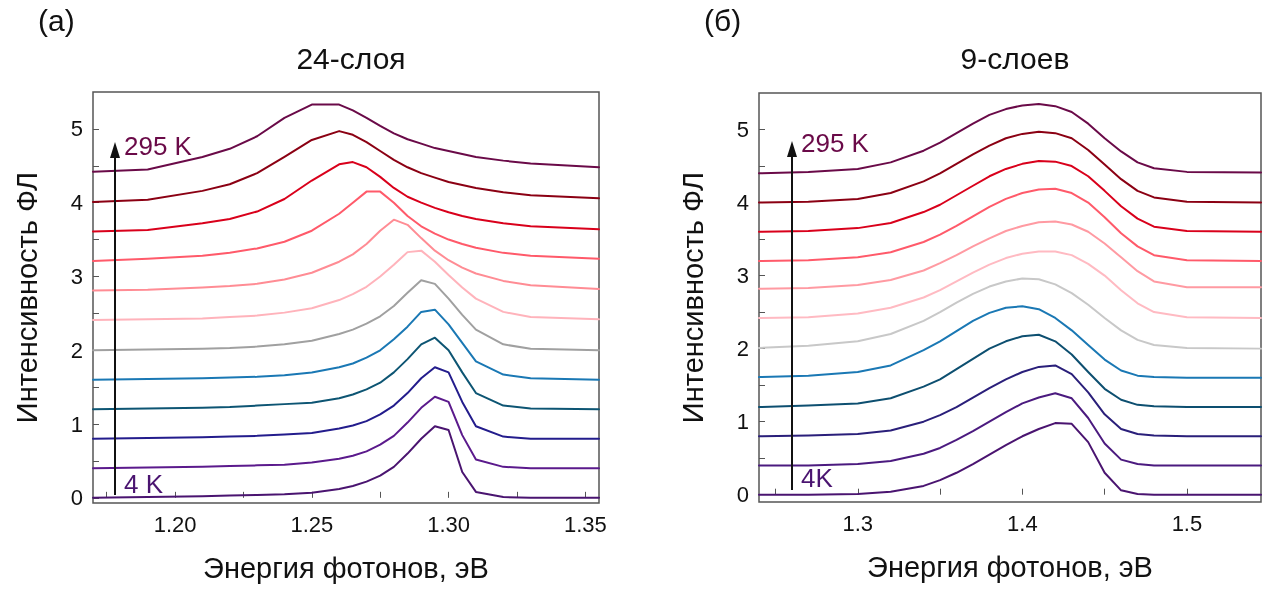 The height and width of the screenshot is (600, 1275). Describe the element at coordinates (1015, 58) in the screenshot. I see `chart-title: 9-слоев` at that location.